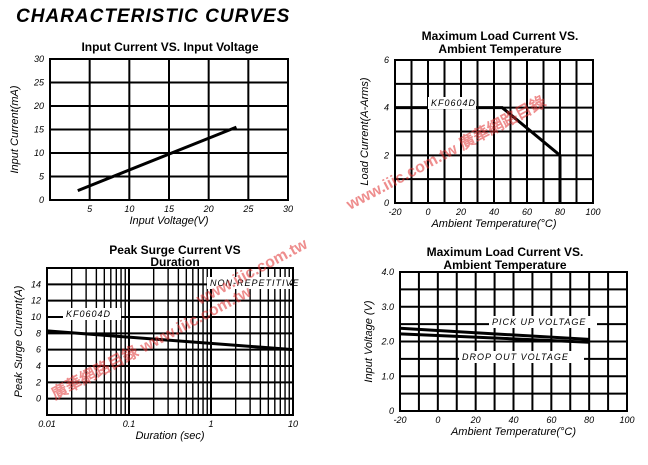 This screenshot has width=648, height=465. I want to click on x-tick-label: 0.1, so click(129, 424).